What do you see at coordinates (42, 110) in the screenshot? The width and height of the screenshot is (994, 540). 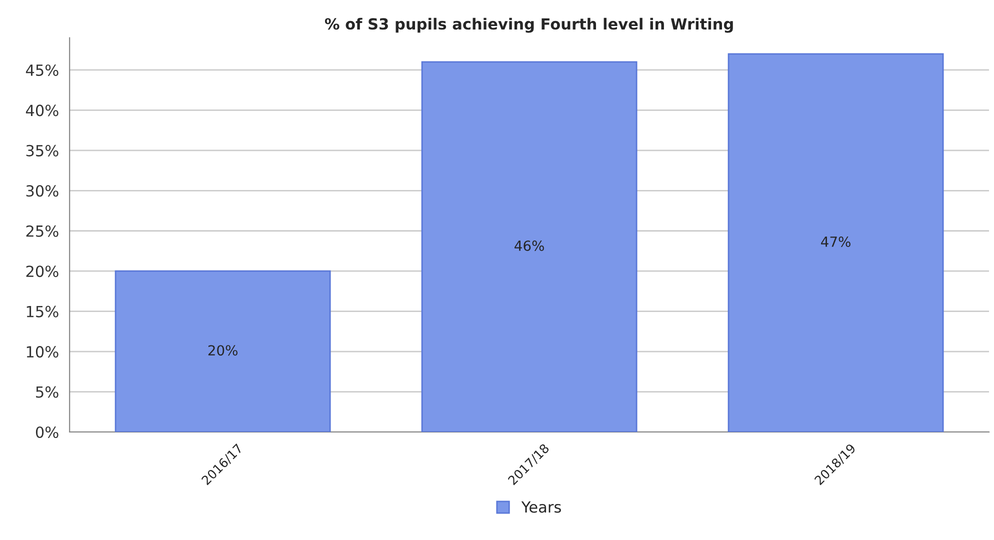 I see `y-tick-label: 40%` at bounding box center [42, 110].